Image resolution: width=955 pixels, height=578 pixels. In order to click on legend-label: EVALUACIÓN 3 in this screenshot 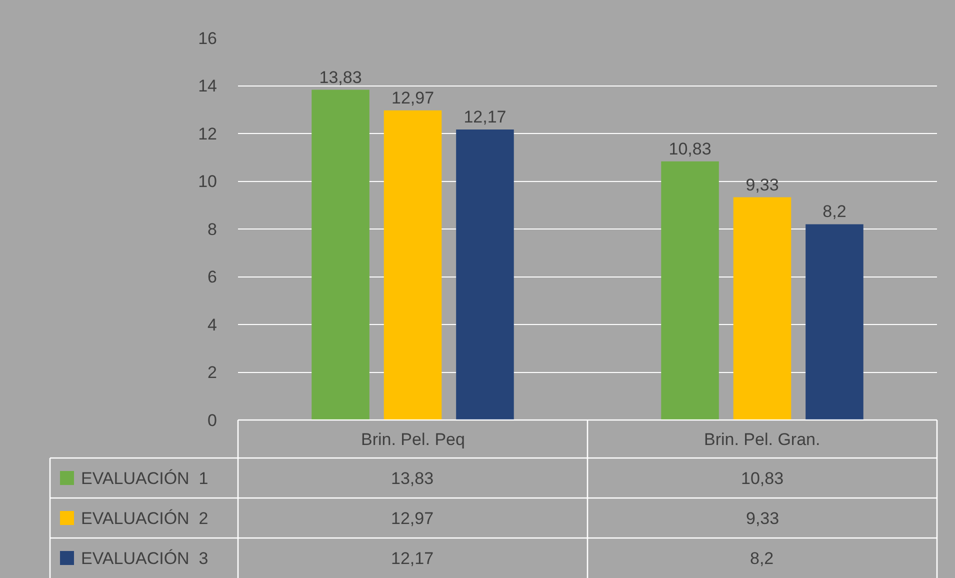, I will do `click(144, 558)`.